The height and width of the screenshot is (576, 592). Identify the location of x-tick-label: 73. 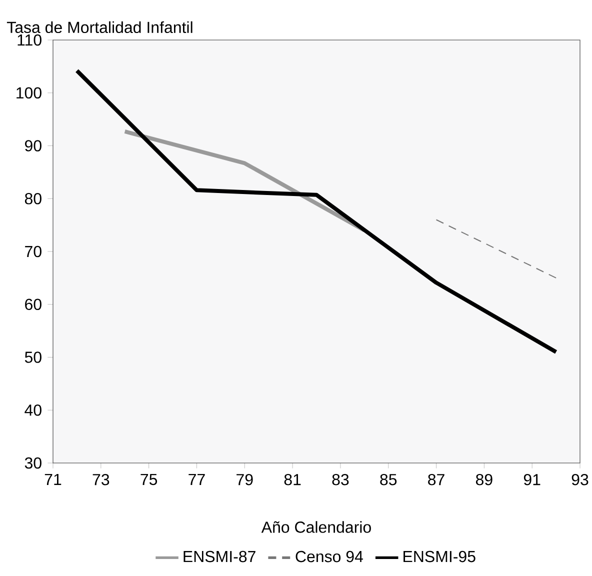
(101, 480).